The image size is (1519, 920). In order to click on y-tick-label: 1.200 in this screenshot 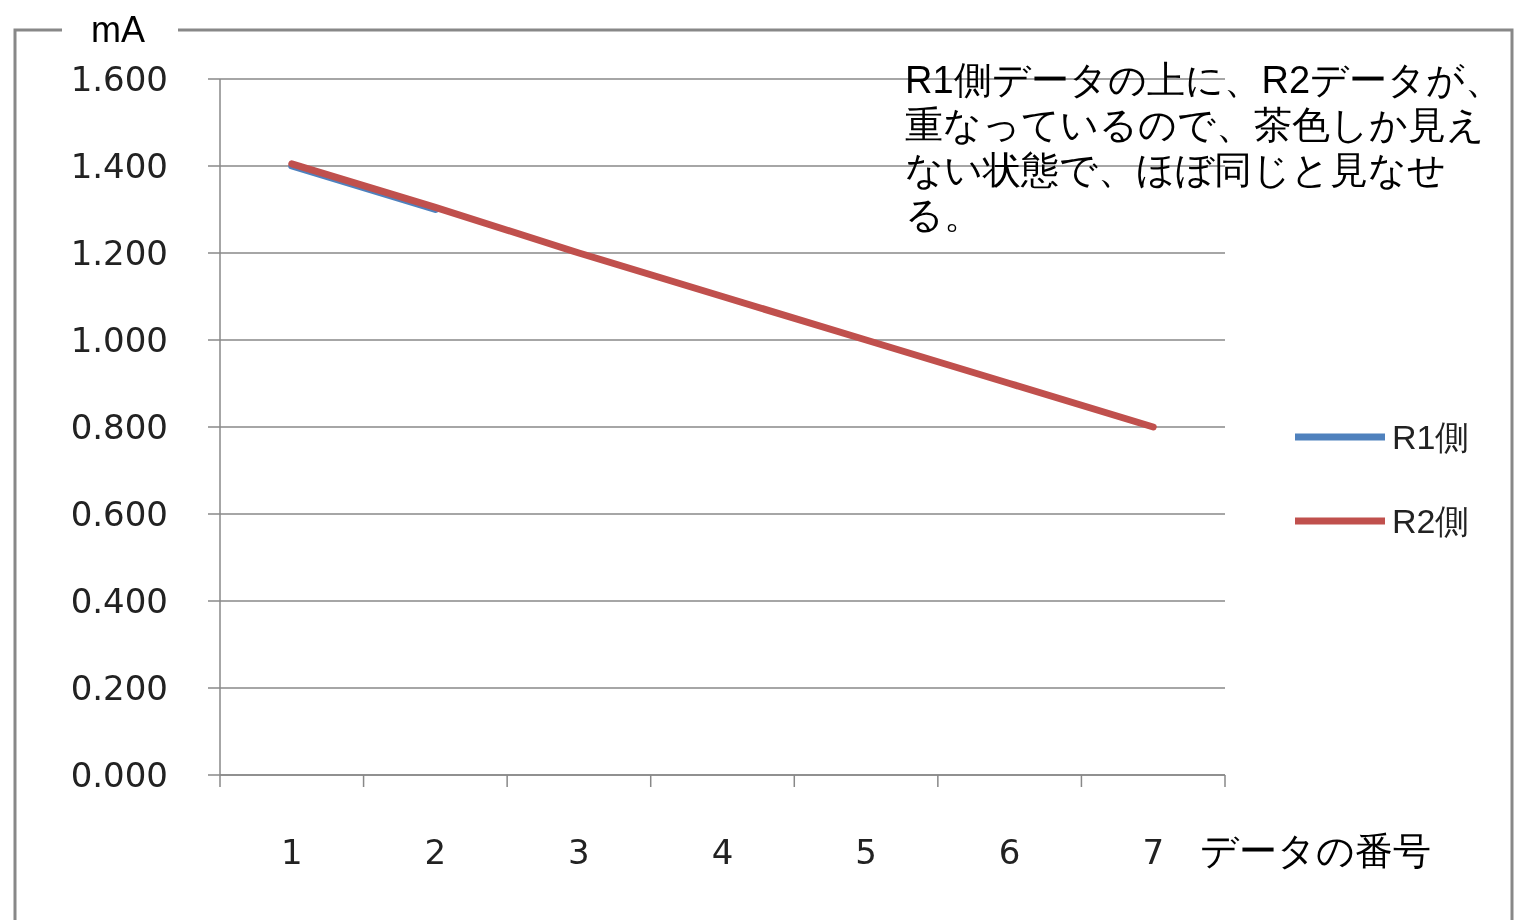, I will do `click(119, 253)`.